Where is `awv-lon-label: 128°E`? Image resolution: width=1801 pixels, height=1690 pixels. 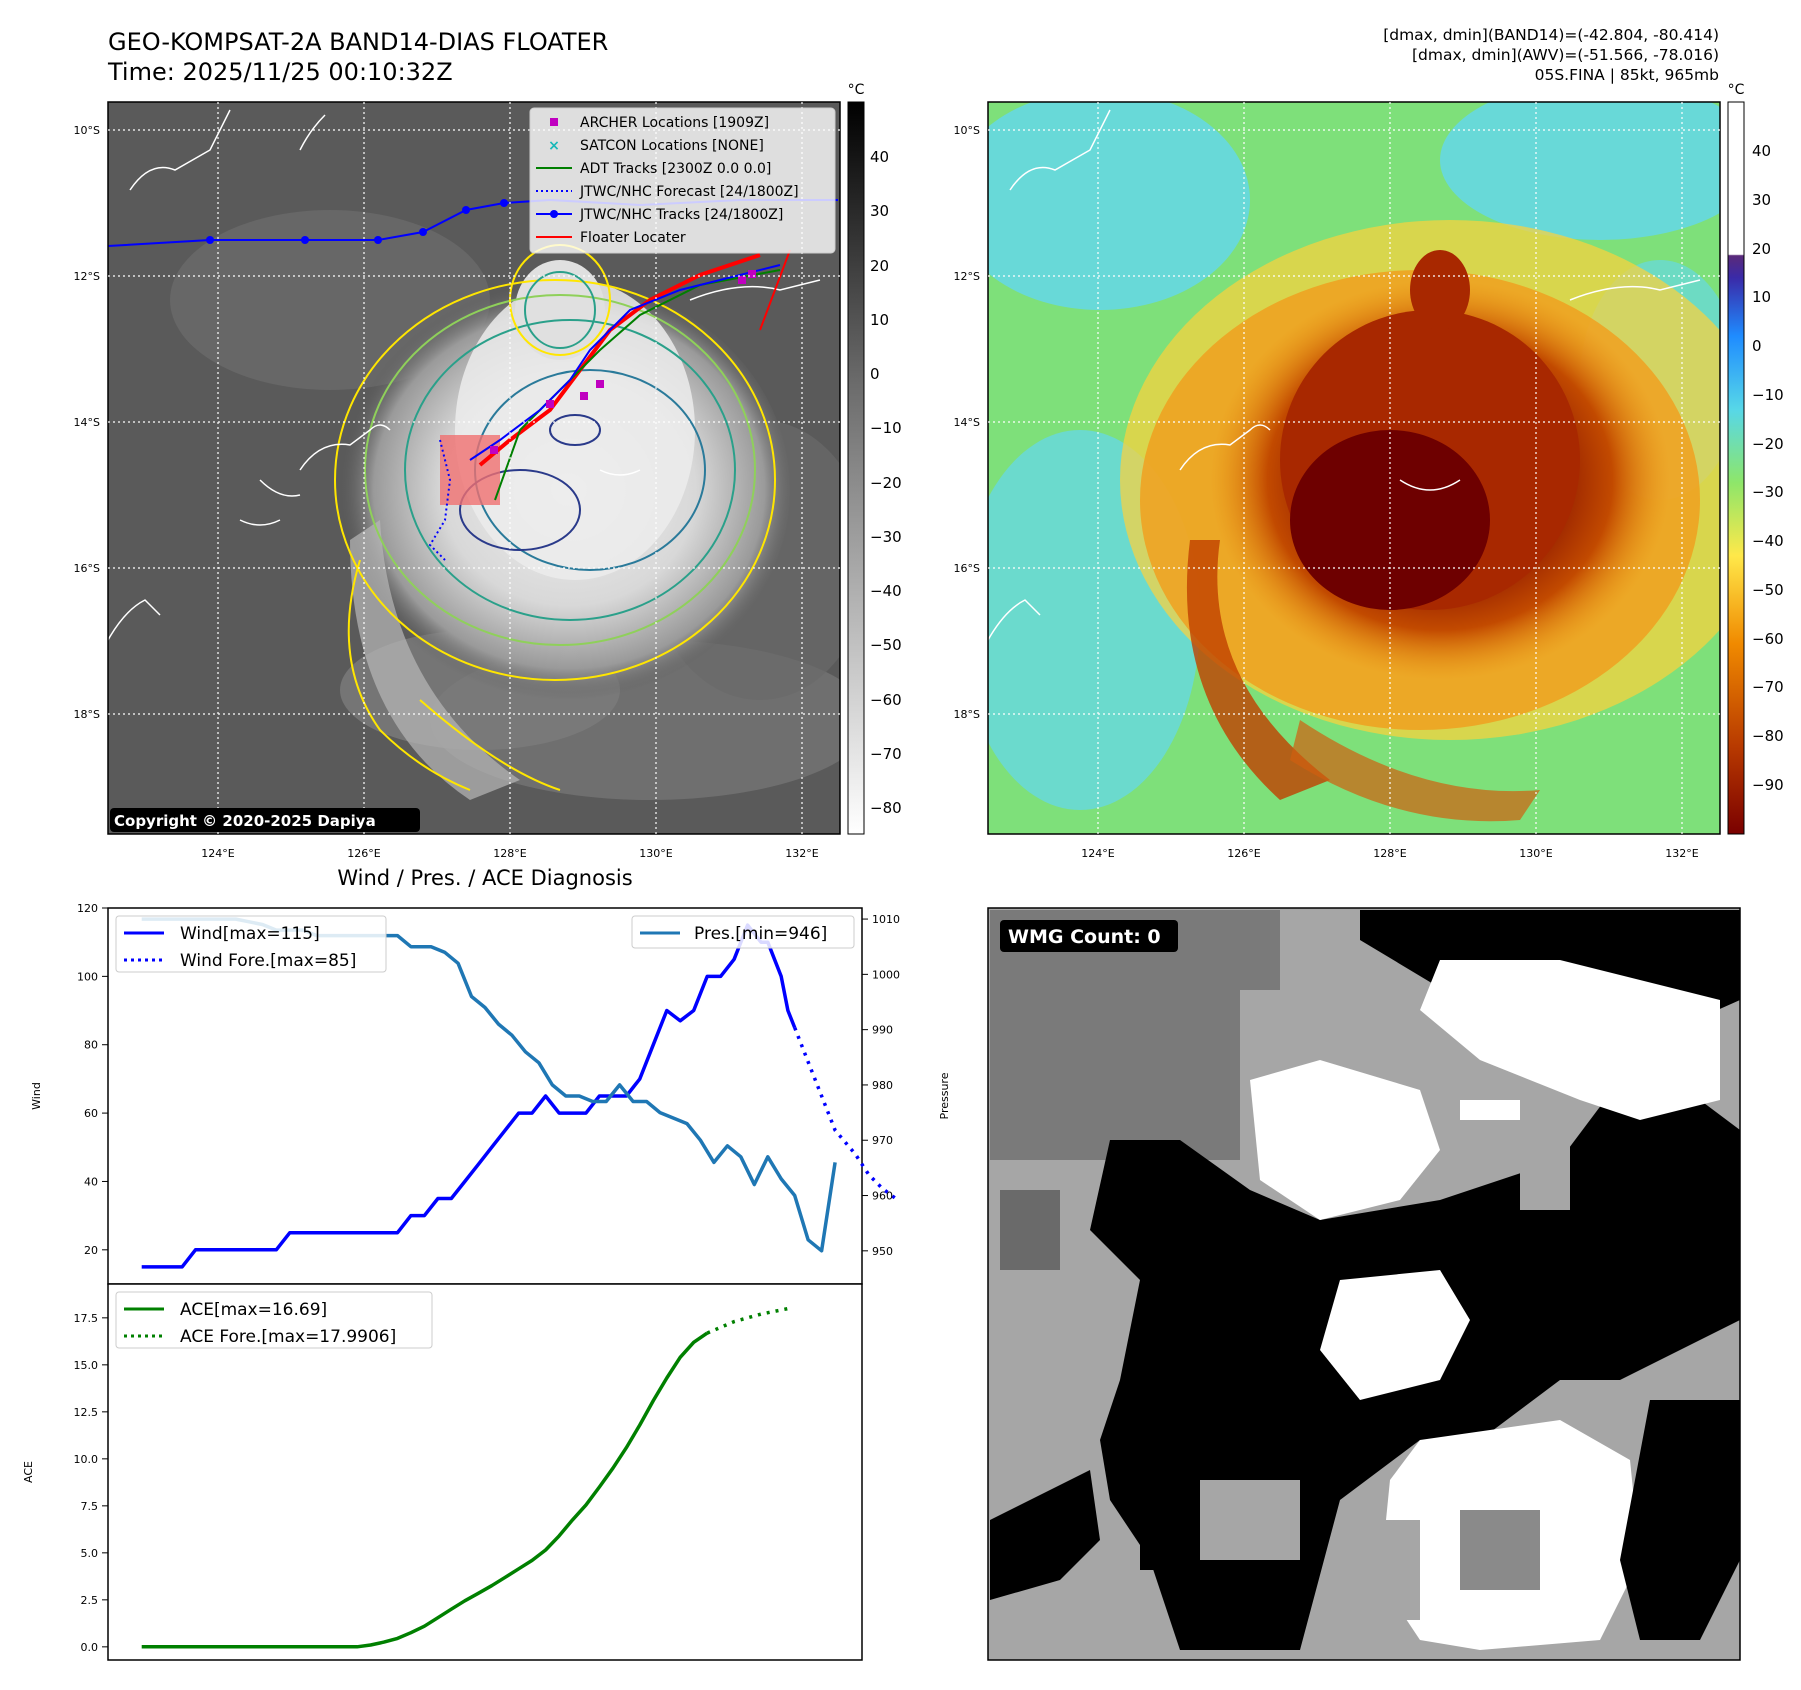
awv-lon-label: 128°E is located at coordinates (1389, 853).